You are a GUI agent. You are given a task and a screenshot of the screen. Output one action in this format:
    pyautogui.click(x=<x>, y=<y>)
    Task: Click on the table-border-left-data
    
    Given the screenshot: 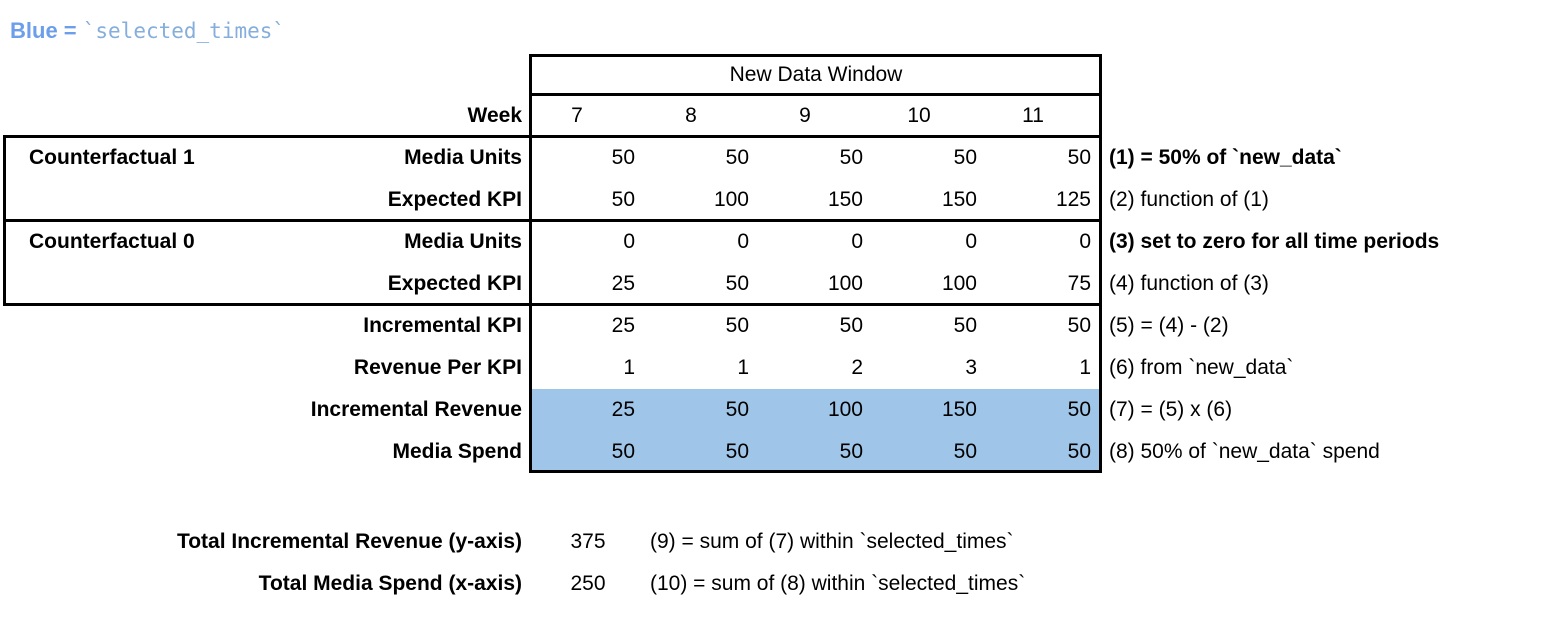 What is the action you would take?
    pyautogui.click(x=530, y=263)
    